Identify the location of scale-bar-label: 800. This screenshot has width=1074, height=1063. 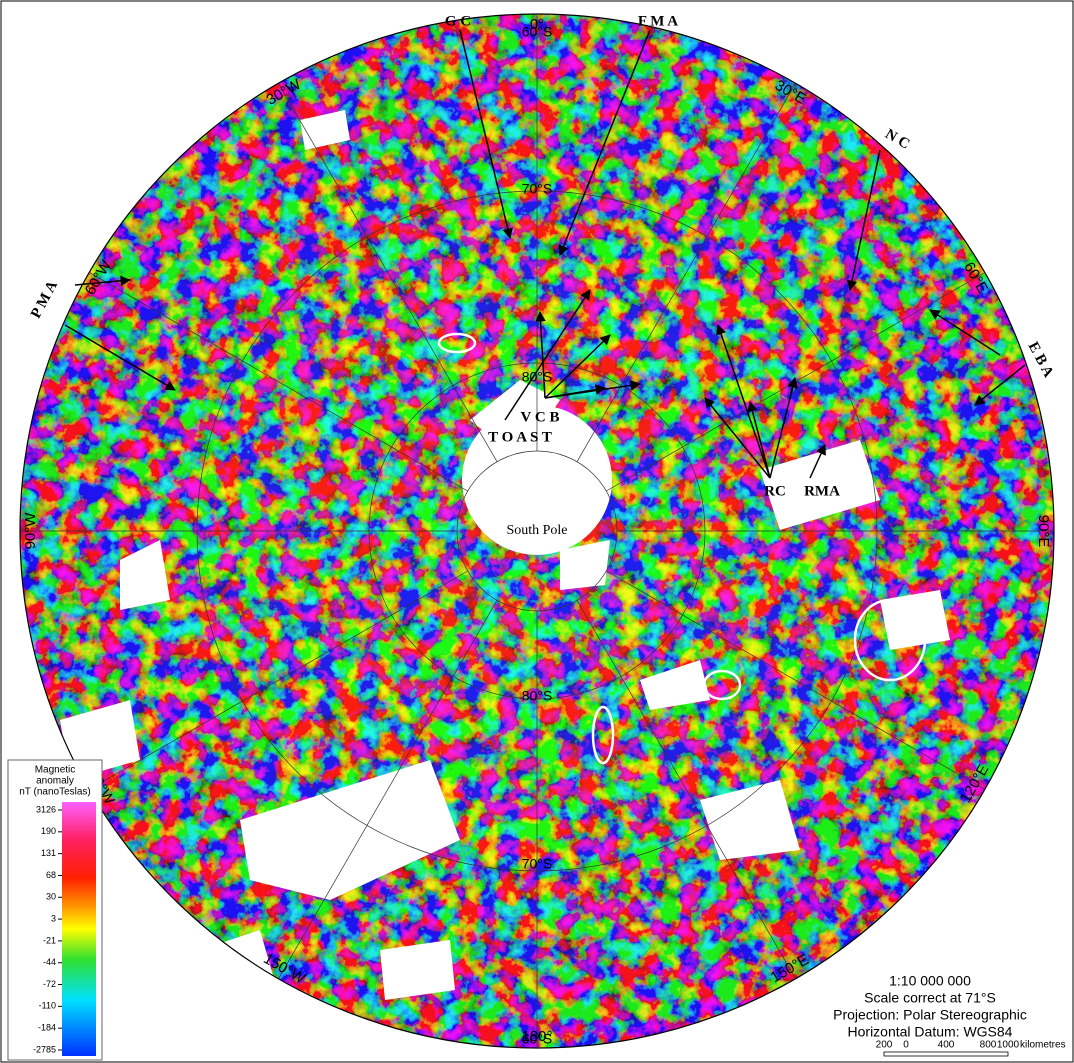
(988, 1045).